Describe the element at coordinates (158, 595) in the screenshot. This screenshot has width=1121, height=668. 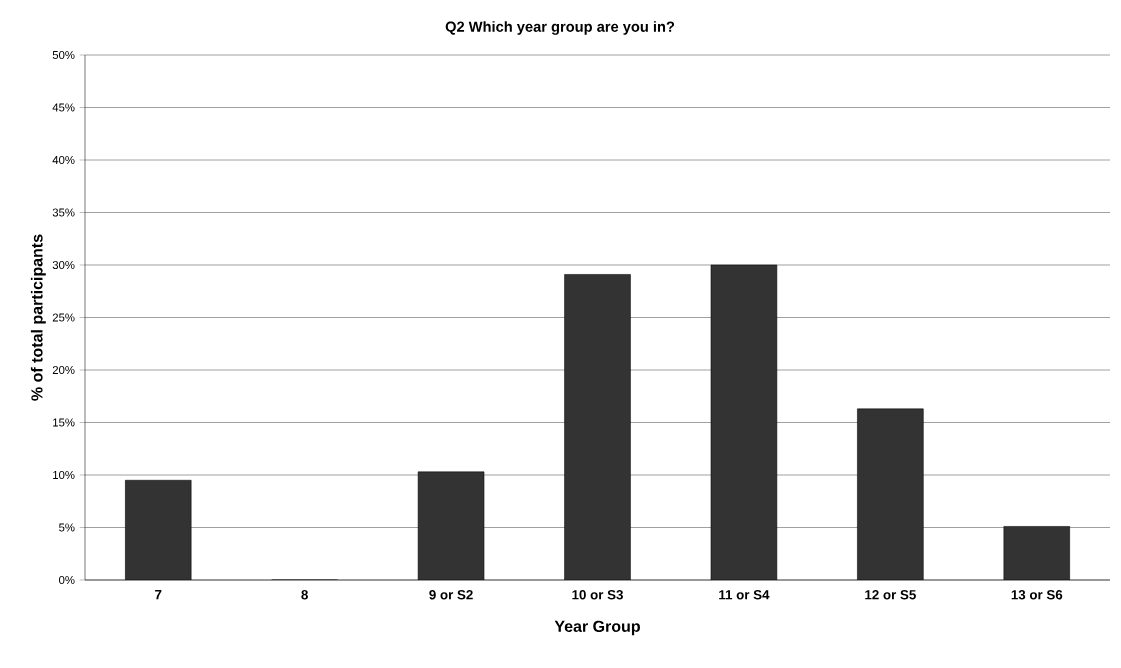
I see `x-tick-label: 7` at that location.